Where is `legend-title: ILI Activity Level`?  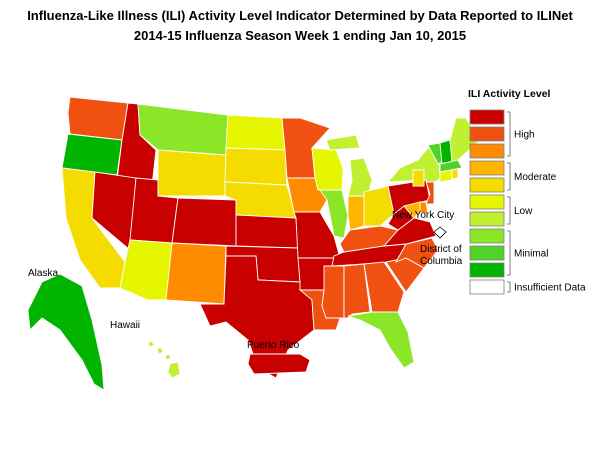 legend-title: ILI Activity Level is located at coordinates (509, 94).